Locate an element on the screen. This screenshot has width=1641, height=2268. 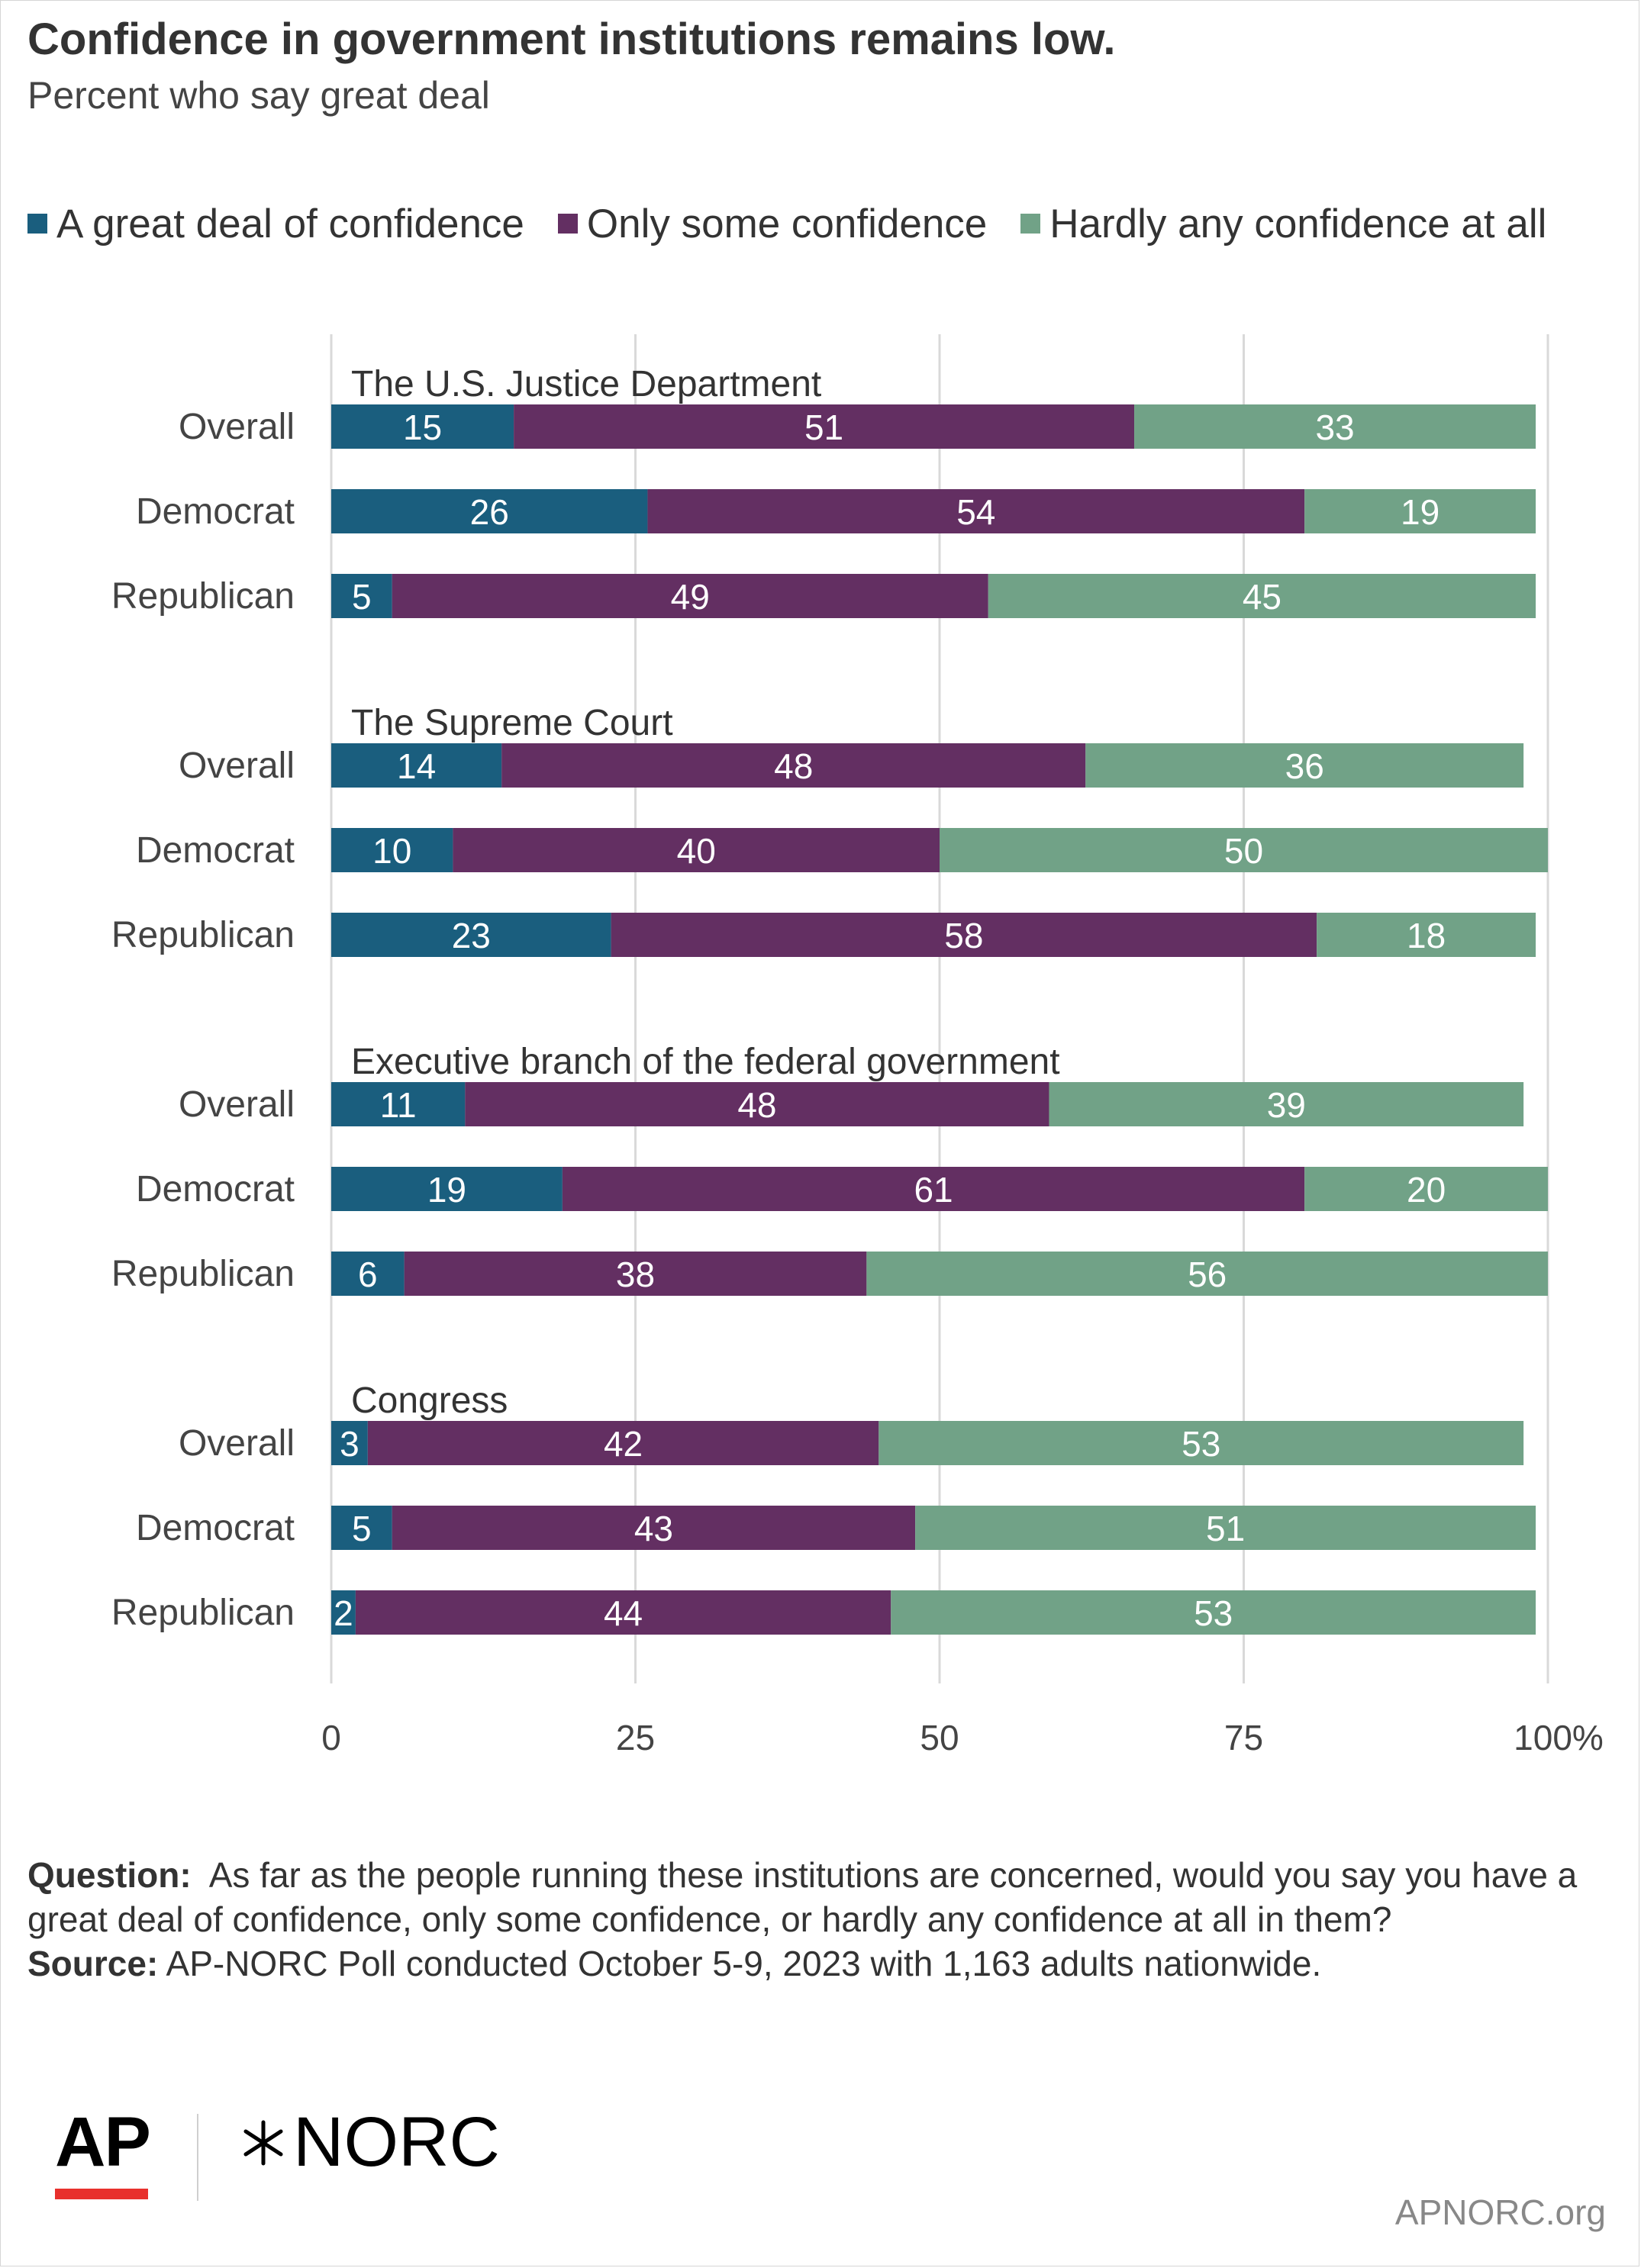
bar-segment-4-overall-s3 is located at coordinates (1201, 1443).